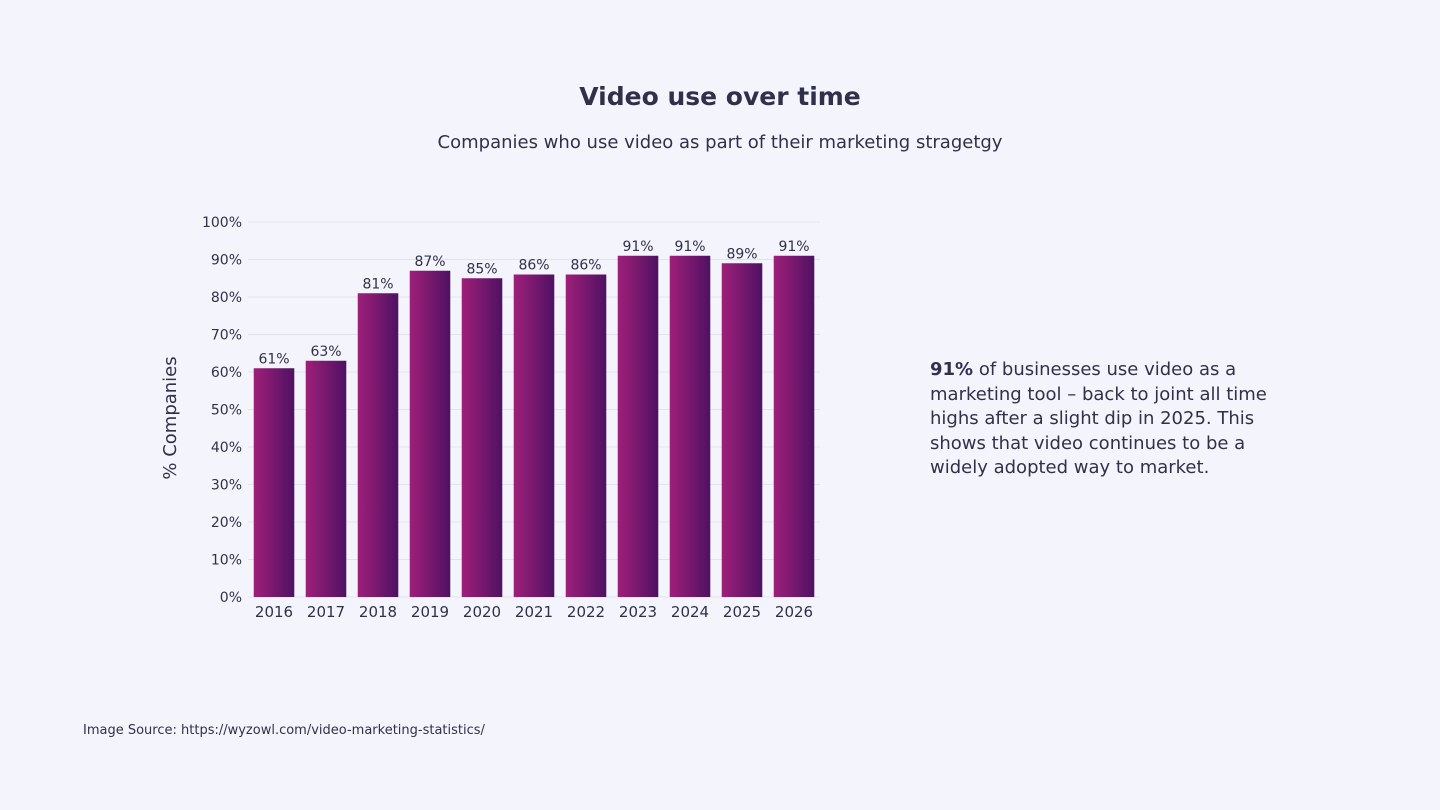 Image resolution: width=1440 pixels, height=810 pixels. I want to click on bar-2017, so click(326, 478).